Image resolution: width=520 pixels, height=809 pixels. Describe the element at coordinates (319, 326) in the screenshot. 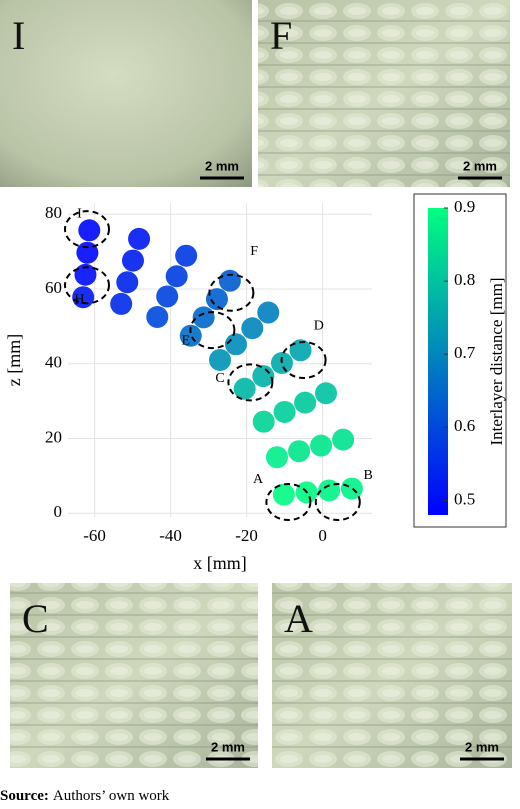

I see `annotation-label: D` at that location.